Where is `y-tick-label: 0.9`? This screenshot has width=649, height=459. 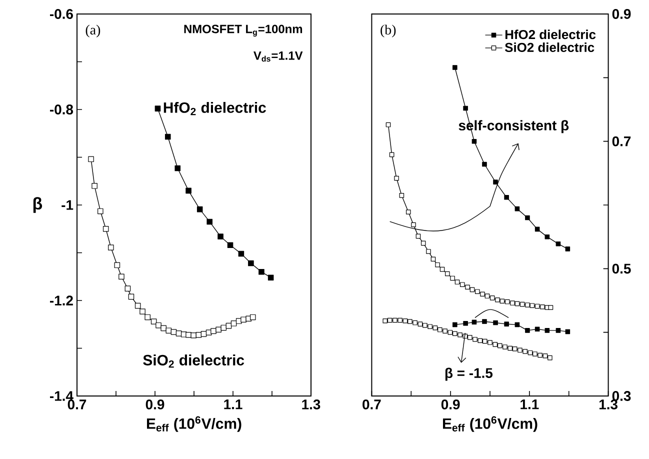 y-tick-label: 0.9 is located at coordinates (621, 14).